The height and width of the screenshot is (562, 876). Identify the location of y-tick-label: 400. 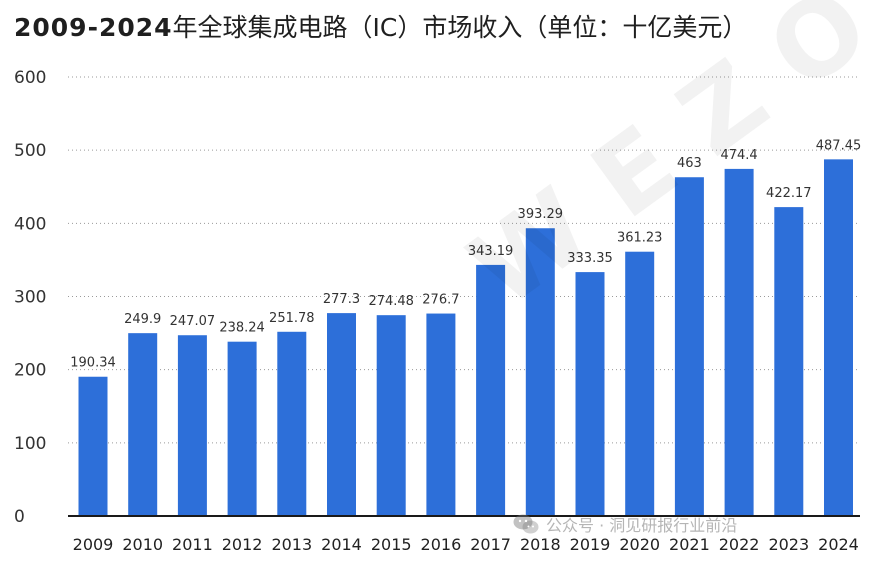
(30, 224).